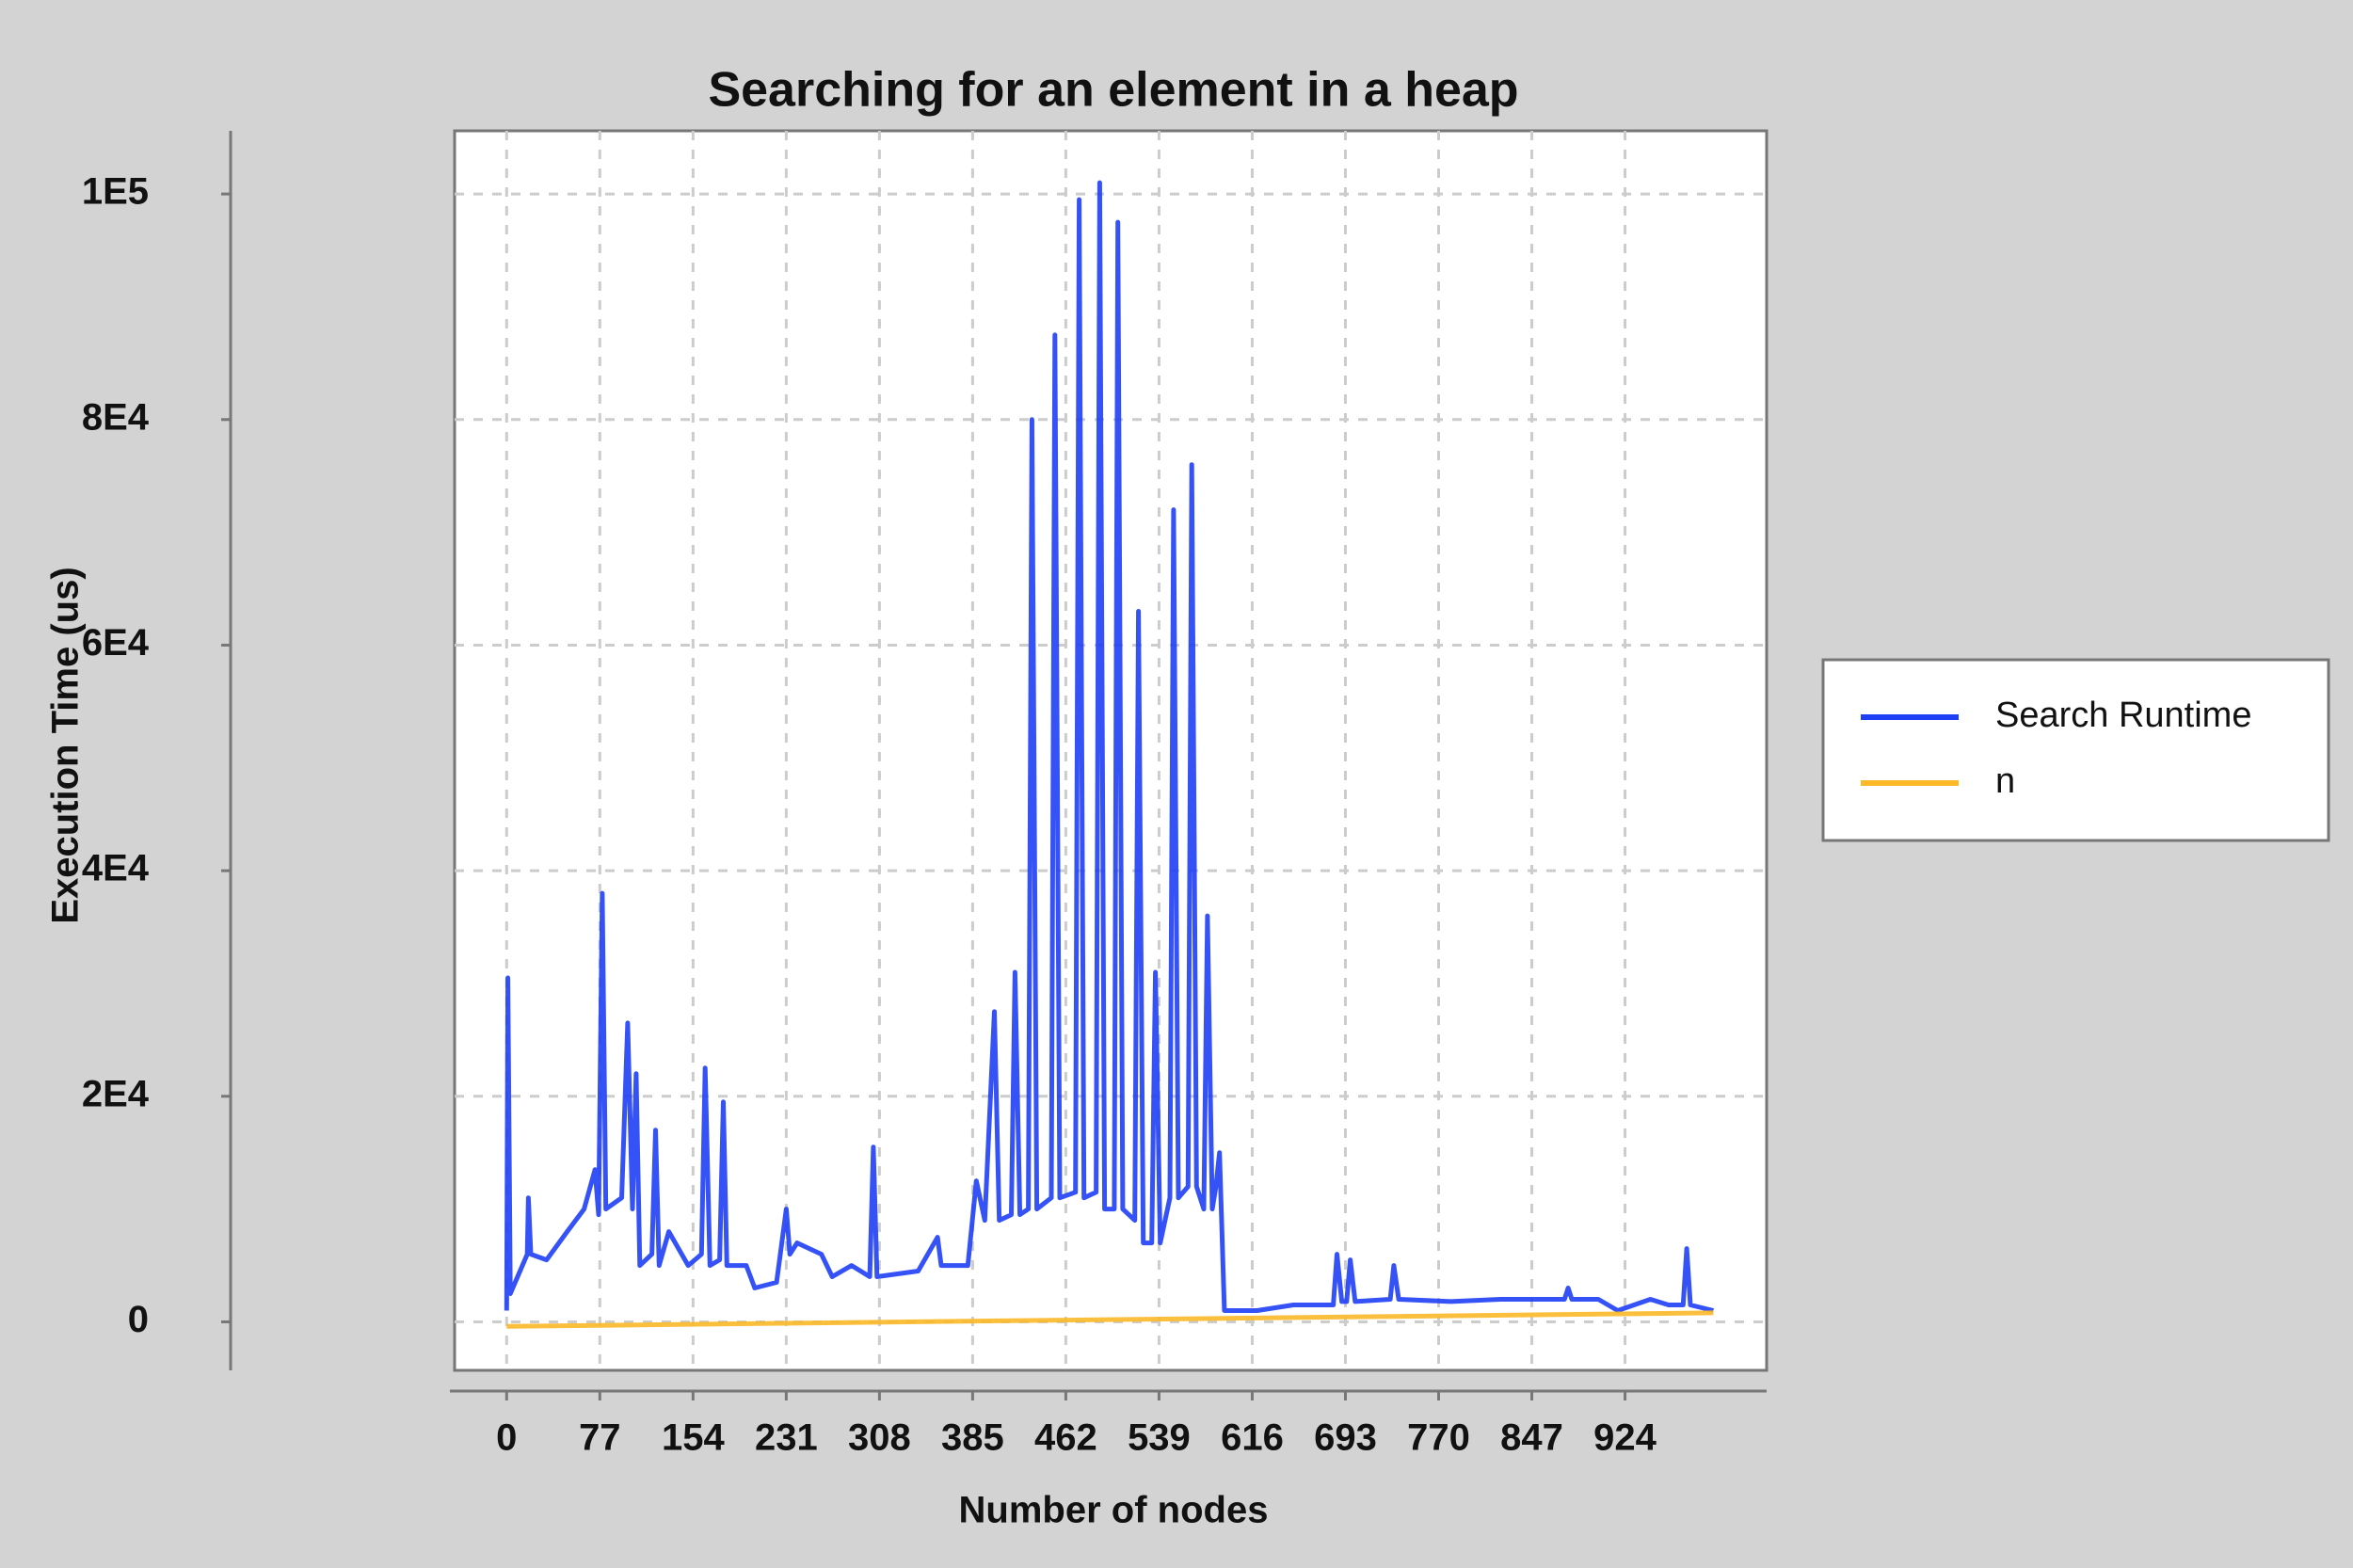  Describe the element at coordinates (115, 192) in the screenshot. I see `y-tick-label: 1E5` at that location.